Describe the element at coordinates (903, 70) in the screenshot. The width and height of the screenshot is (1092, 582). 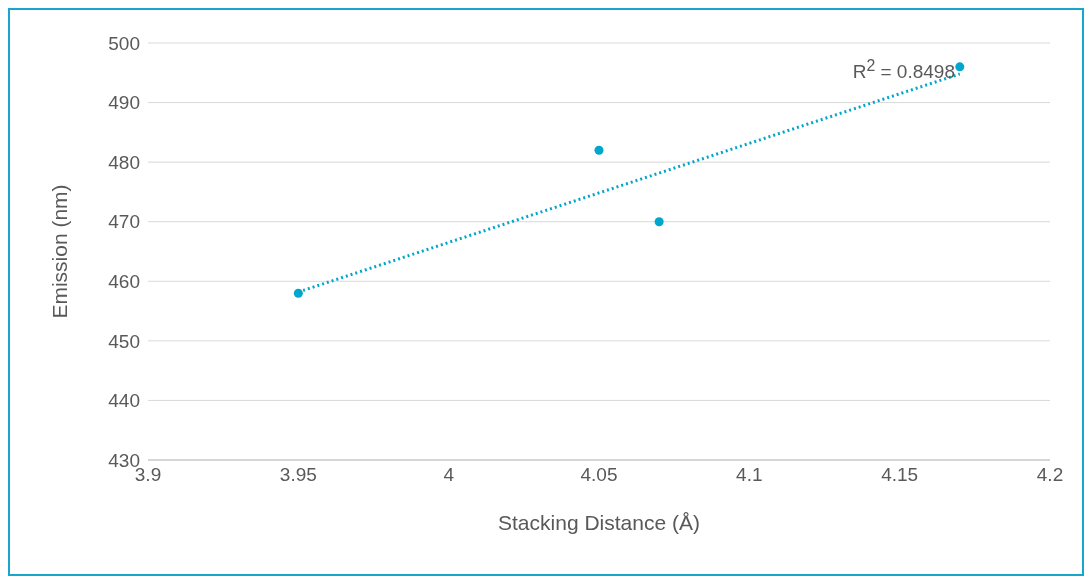
I see `annotation: R$^{2}$ = 0.8498` at that location.